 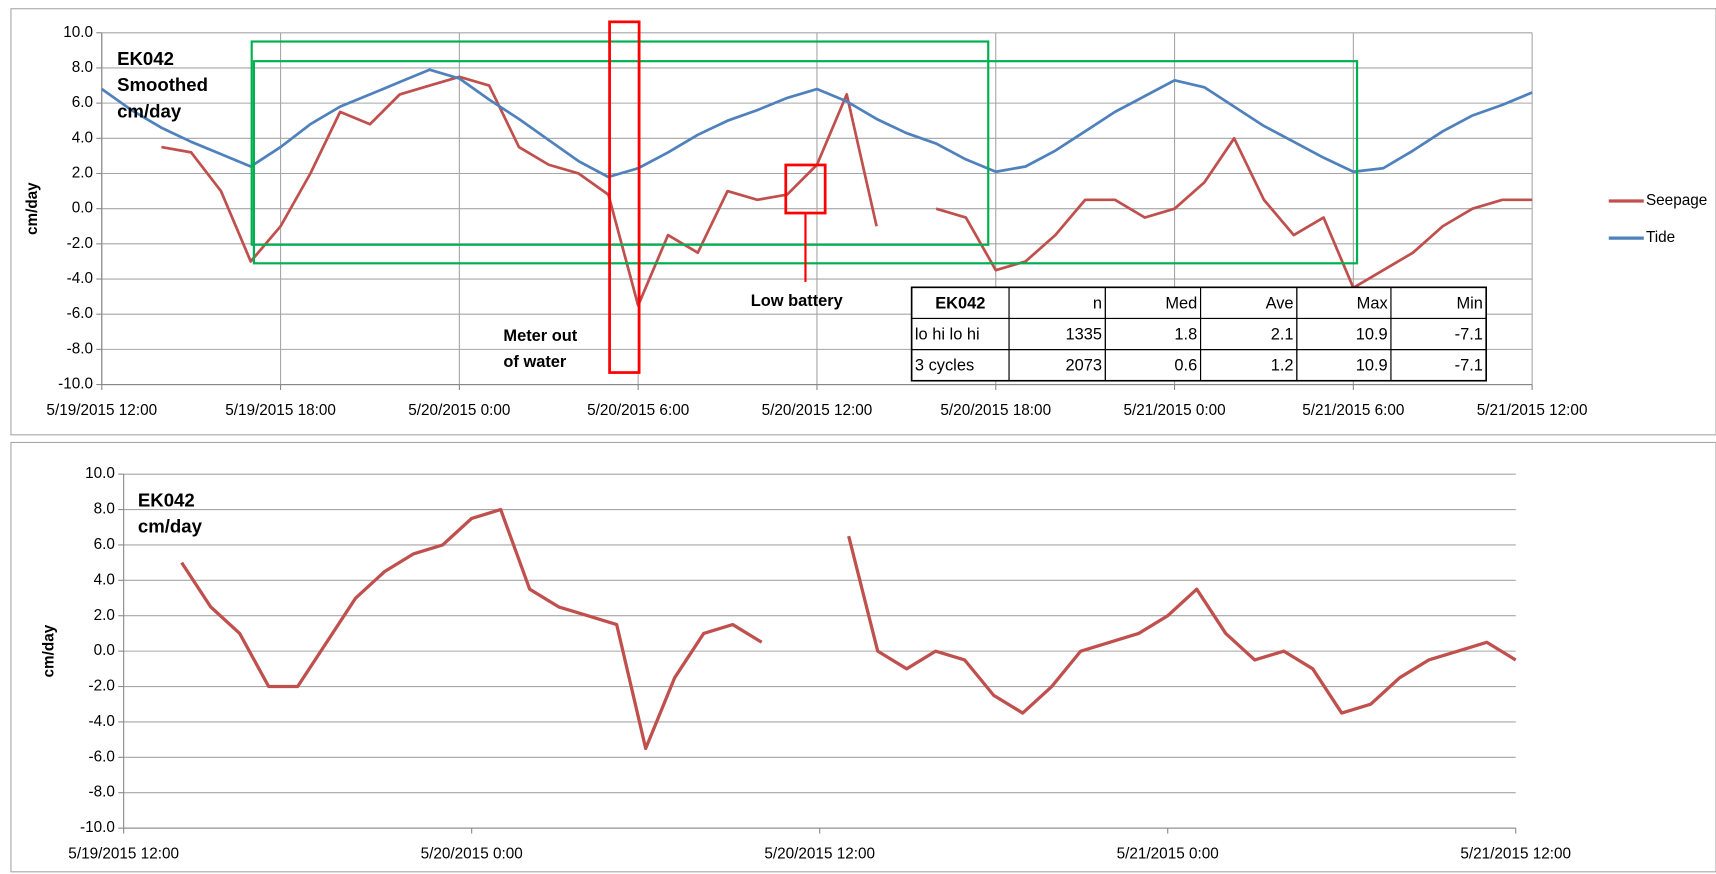 I want to click on table-text: Max, so click(x=1373, y=303).